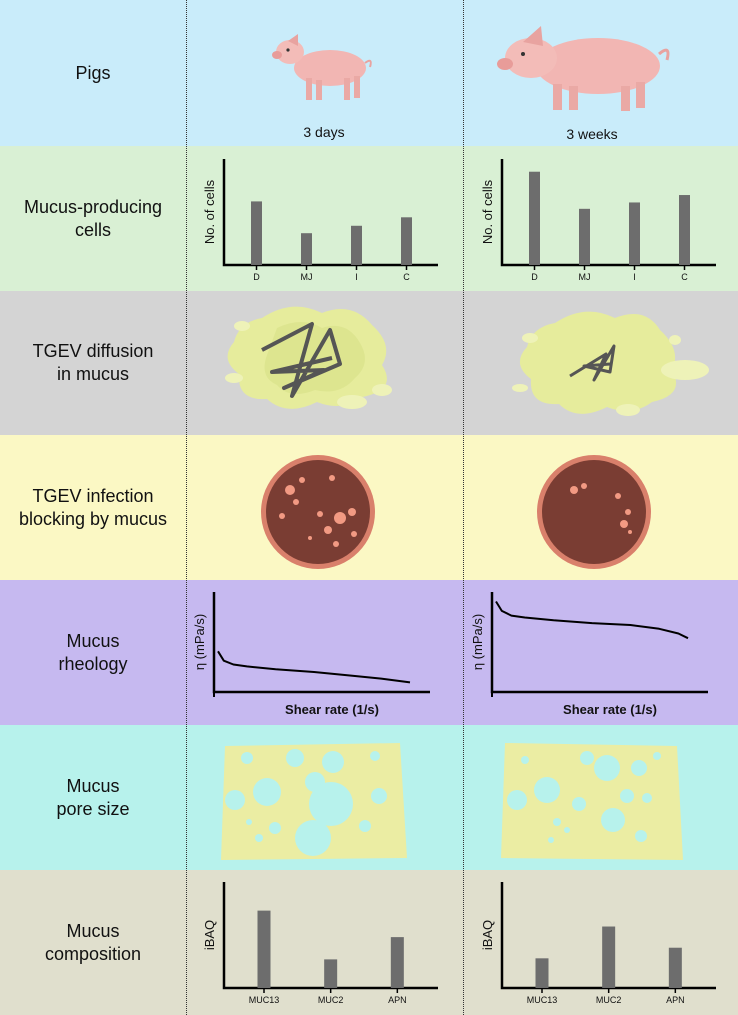  Describe the element at coordinates (93, 218) in the screenshot. I see `row-label-cells: Mucus-producing cells` at that location.